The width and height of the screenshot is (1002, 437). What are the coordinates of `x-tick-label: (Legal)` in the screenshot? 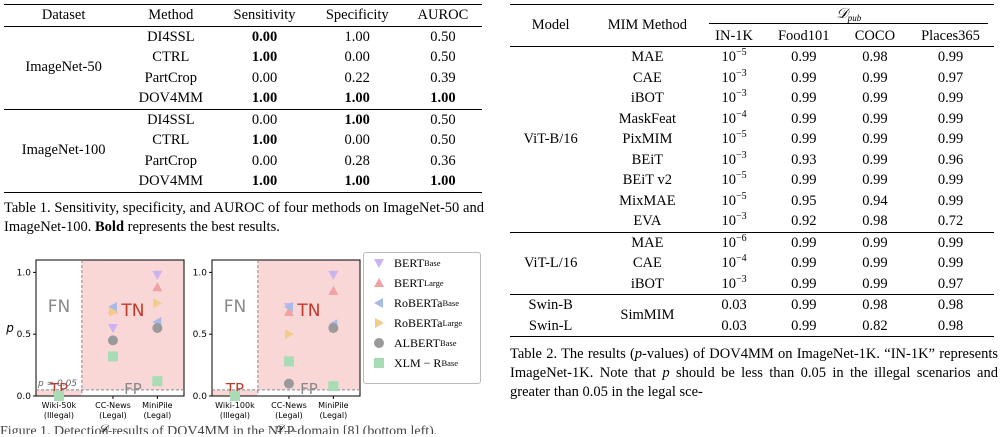 It's located at (289, 415).